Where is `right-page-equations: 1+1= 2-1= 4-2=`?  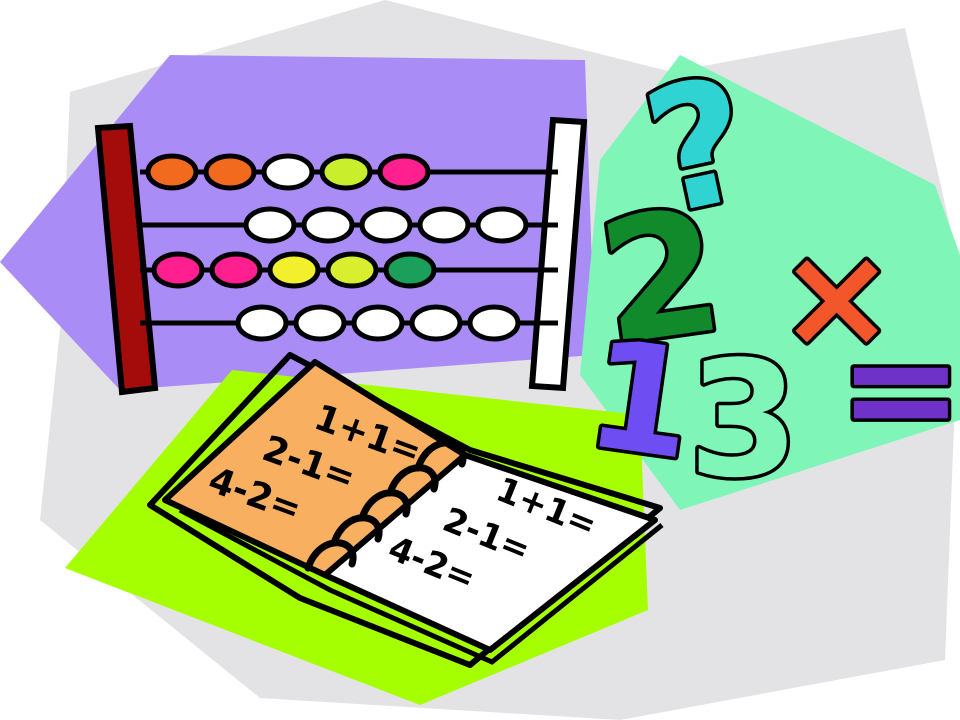
right-page-equations: 1+1= 2-1= 4-2= is located at coordinates (493, 535).